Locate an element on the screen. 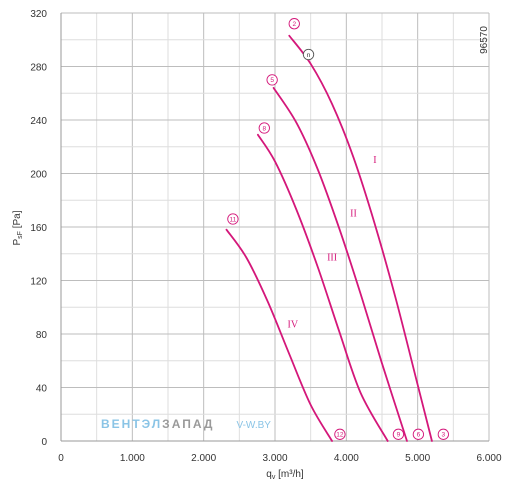  curve-ii-label: II is located at coordinates (353, 213).